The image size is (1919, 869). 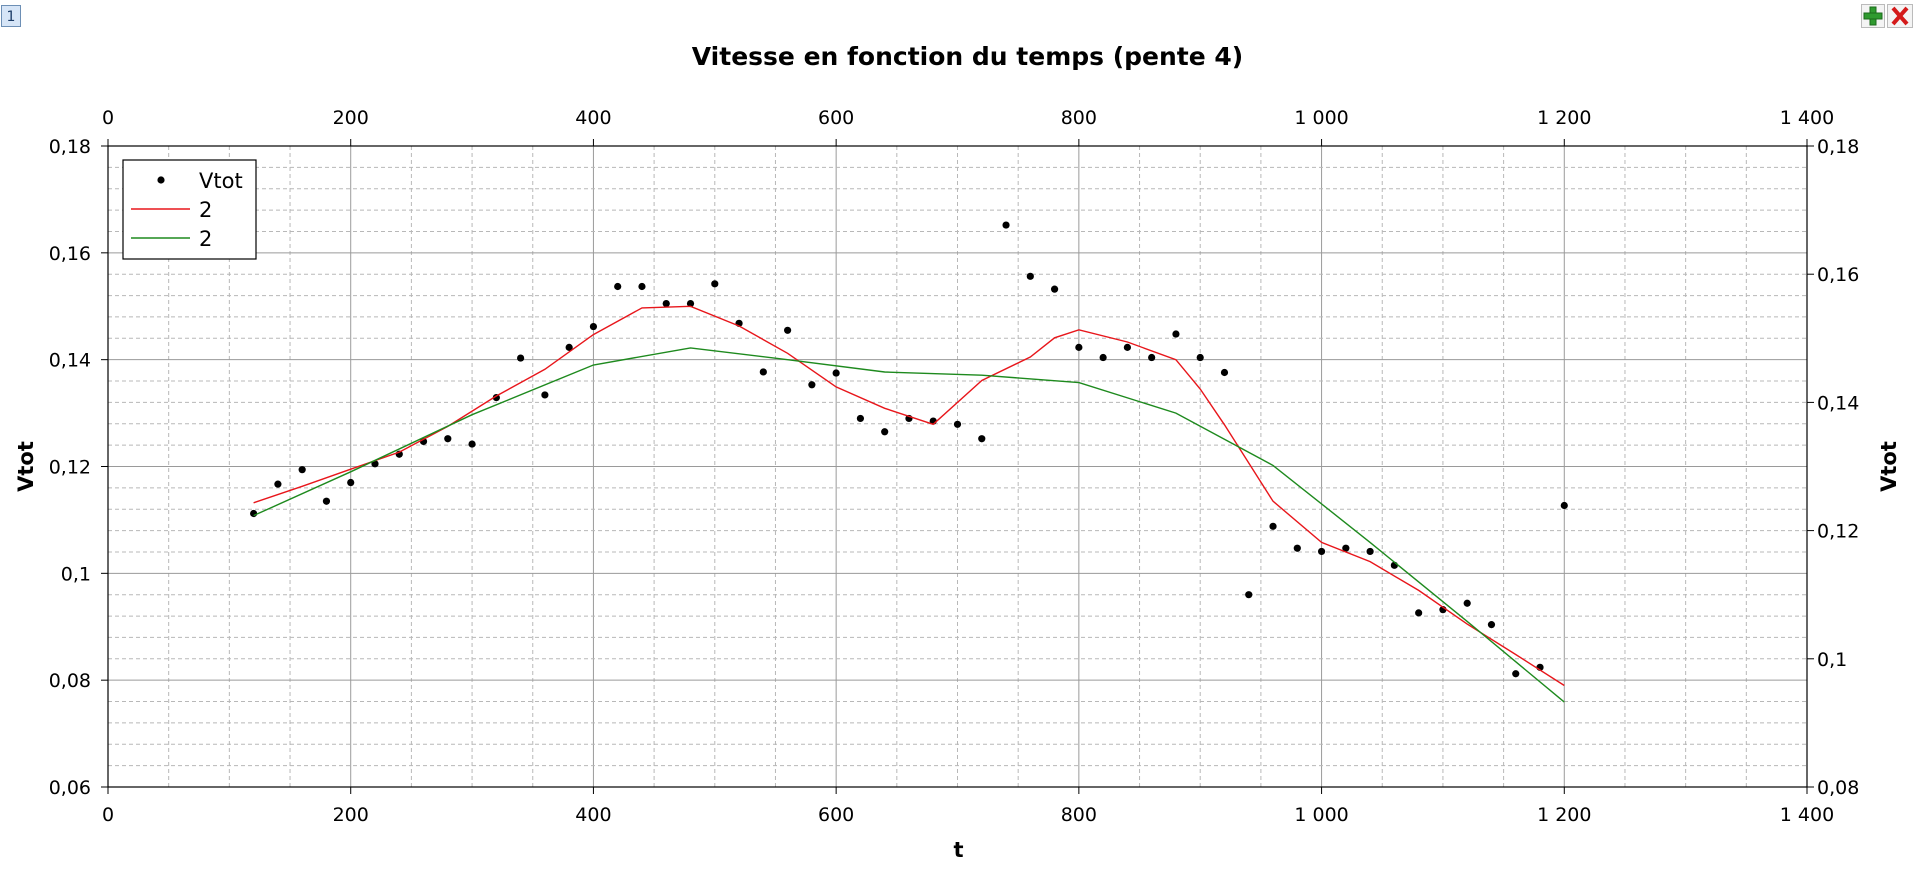 What do you see at coordinates (189, 209) in the screenshot?
I see `legend: Vtot 2 2` at bounding box center [189, 209].